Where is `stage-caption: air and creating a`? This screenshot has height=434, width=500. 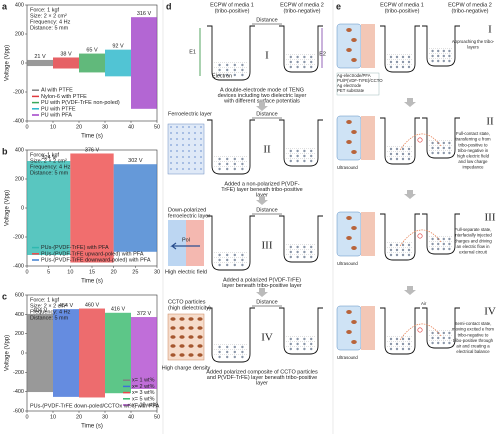
stage-caption: air and creating a is located at coordinates (473, 346).